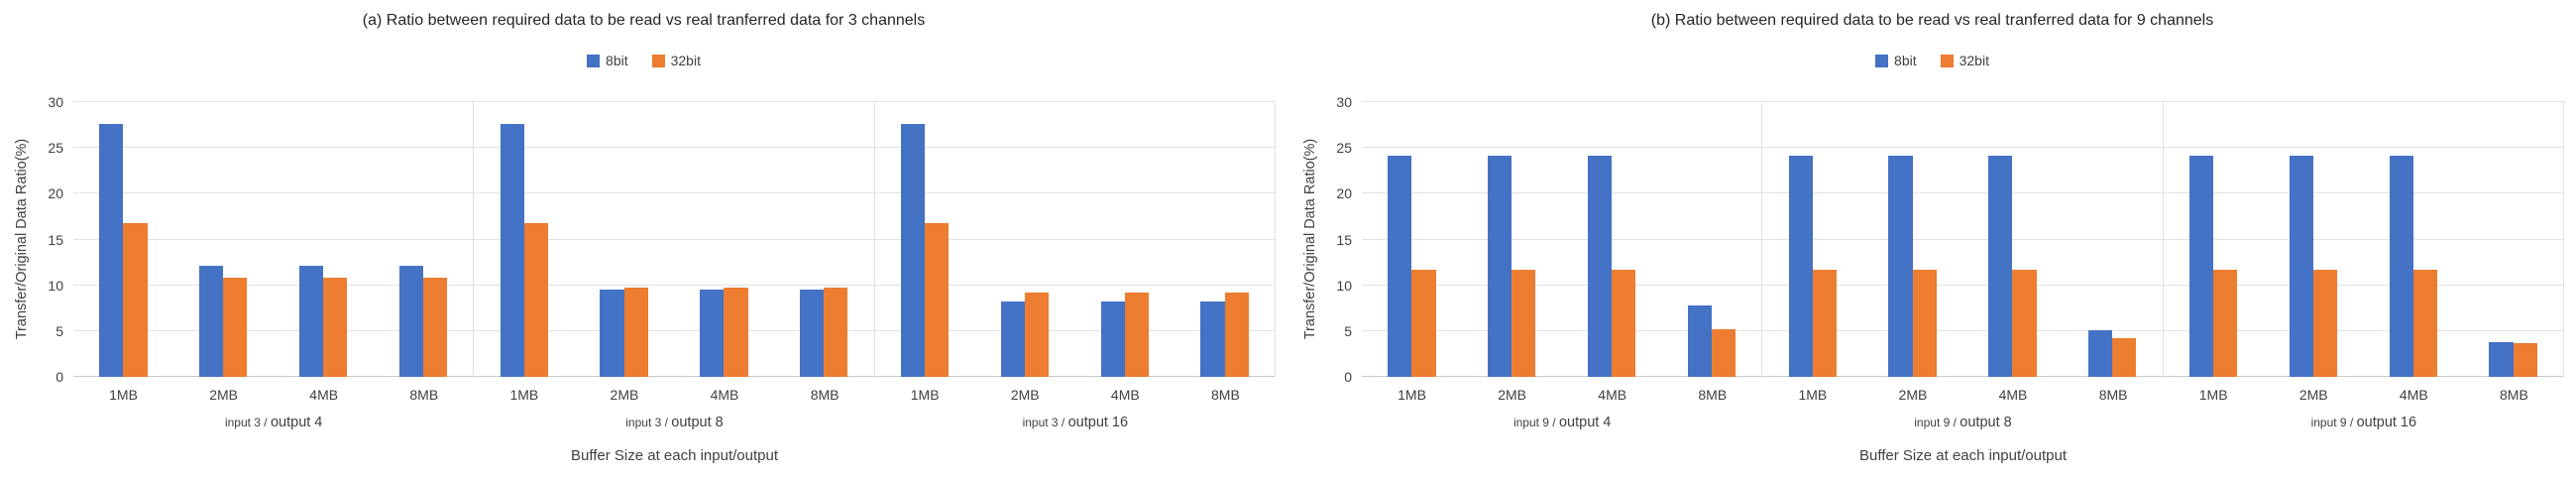 This screenshot has width=2576, height=480. I want to click on y-tick-label-25: 25, so click(55, 148).